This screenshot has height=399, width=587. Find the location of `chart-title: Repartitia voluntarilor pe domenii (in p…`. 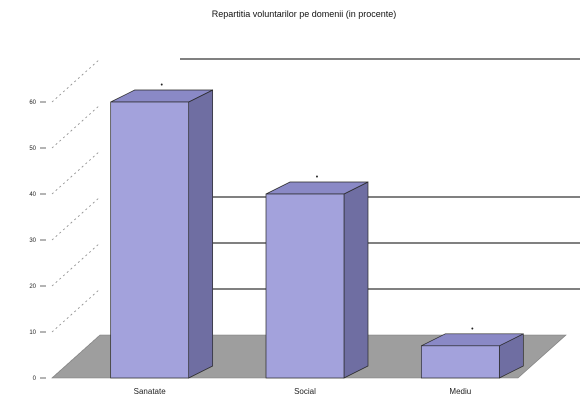

chart-title: Repartitia voluntarilor pe domenii (in p… is located at coordinates (304, 14).